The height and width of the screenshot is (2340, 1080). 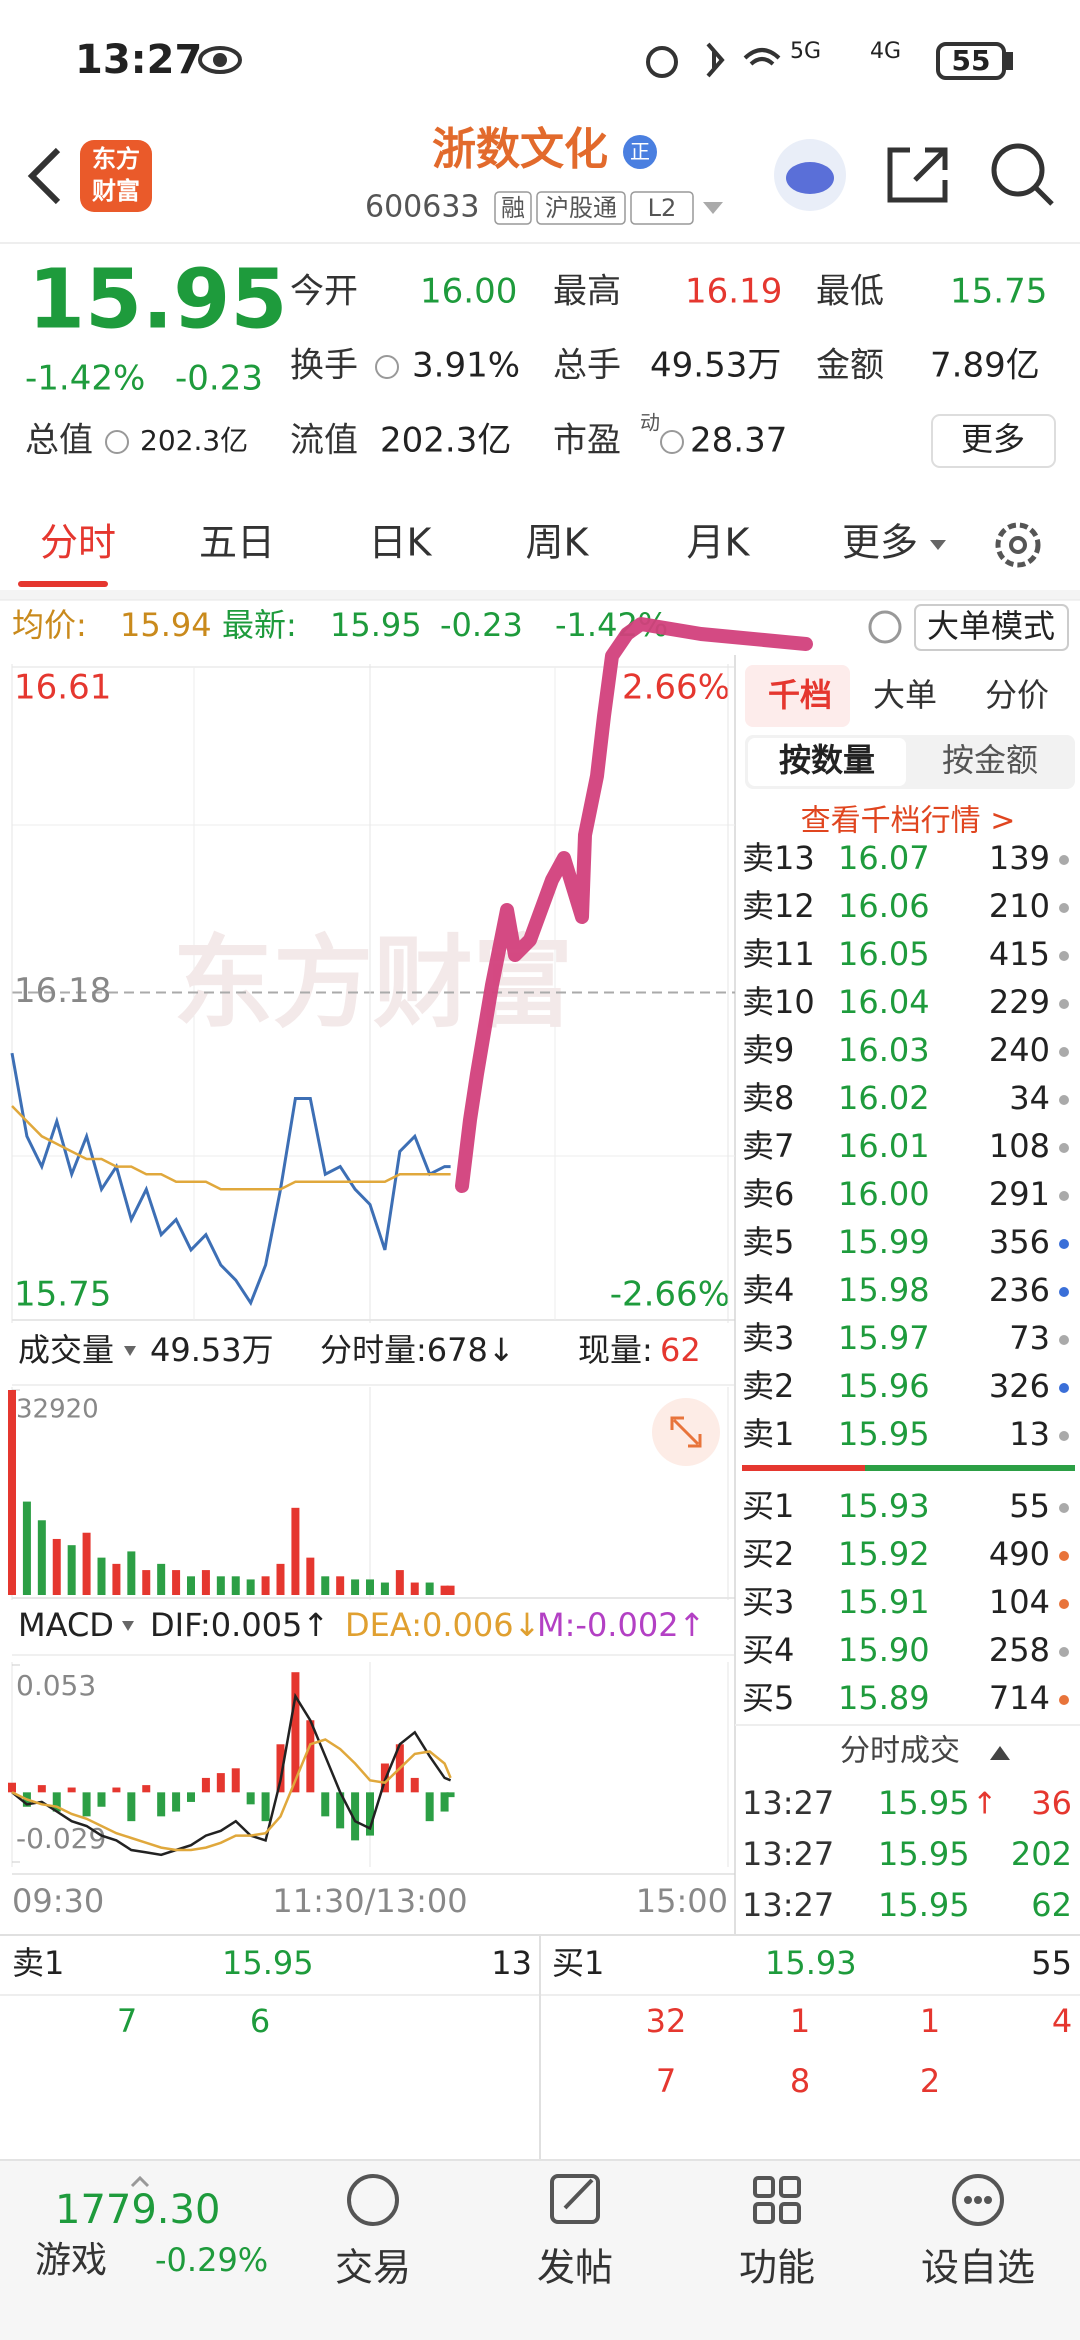 What do you see at coordinates (805, 51) in the screenshot?
I see `network: 5G` at bounding box center [805, 51].